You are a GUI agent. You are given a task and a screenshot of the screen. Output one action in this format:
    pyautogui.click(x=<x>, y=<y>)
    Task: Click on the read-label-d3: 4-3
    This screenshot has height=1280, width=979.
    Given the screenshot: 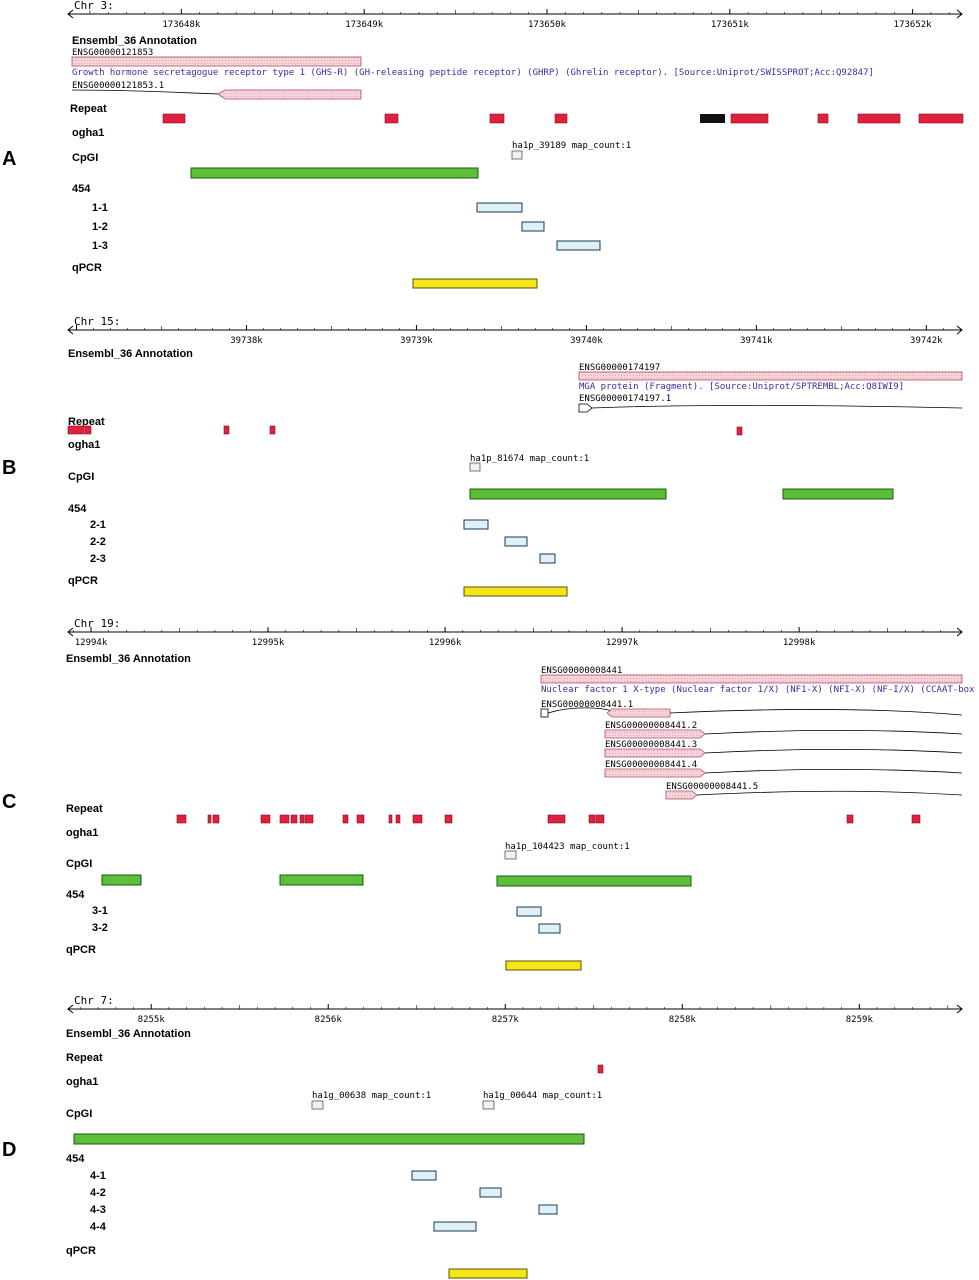 What is the action you would take?
    pyautogui.click(x=98, y=1210)
    